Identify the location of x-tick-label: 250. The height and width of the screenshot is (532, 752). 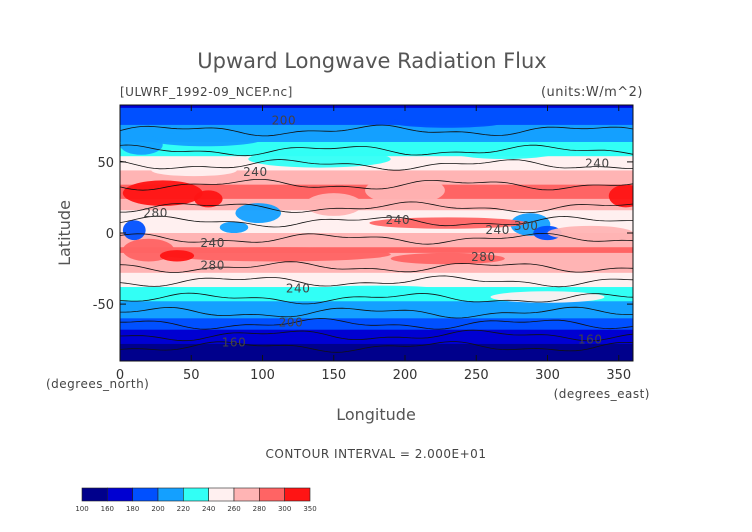
(476, 375).